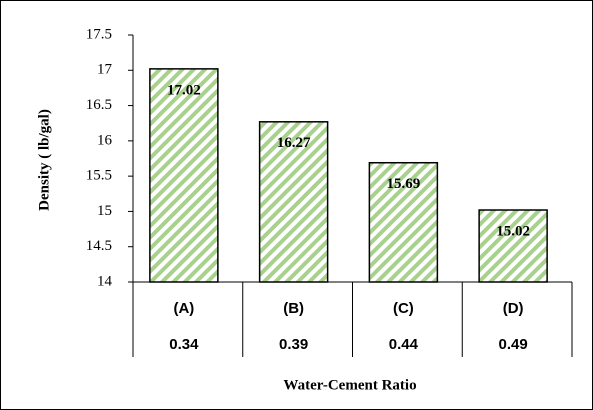 The height and width of the screenshot is (410, 593). Describe the element at coordinates (105, 70) in the screenshot. I see `y-tick-label: 17` at that location.